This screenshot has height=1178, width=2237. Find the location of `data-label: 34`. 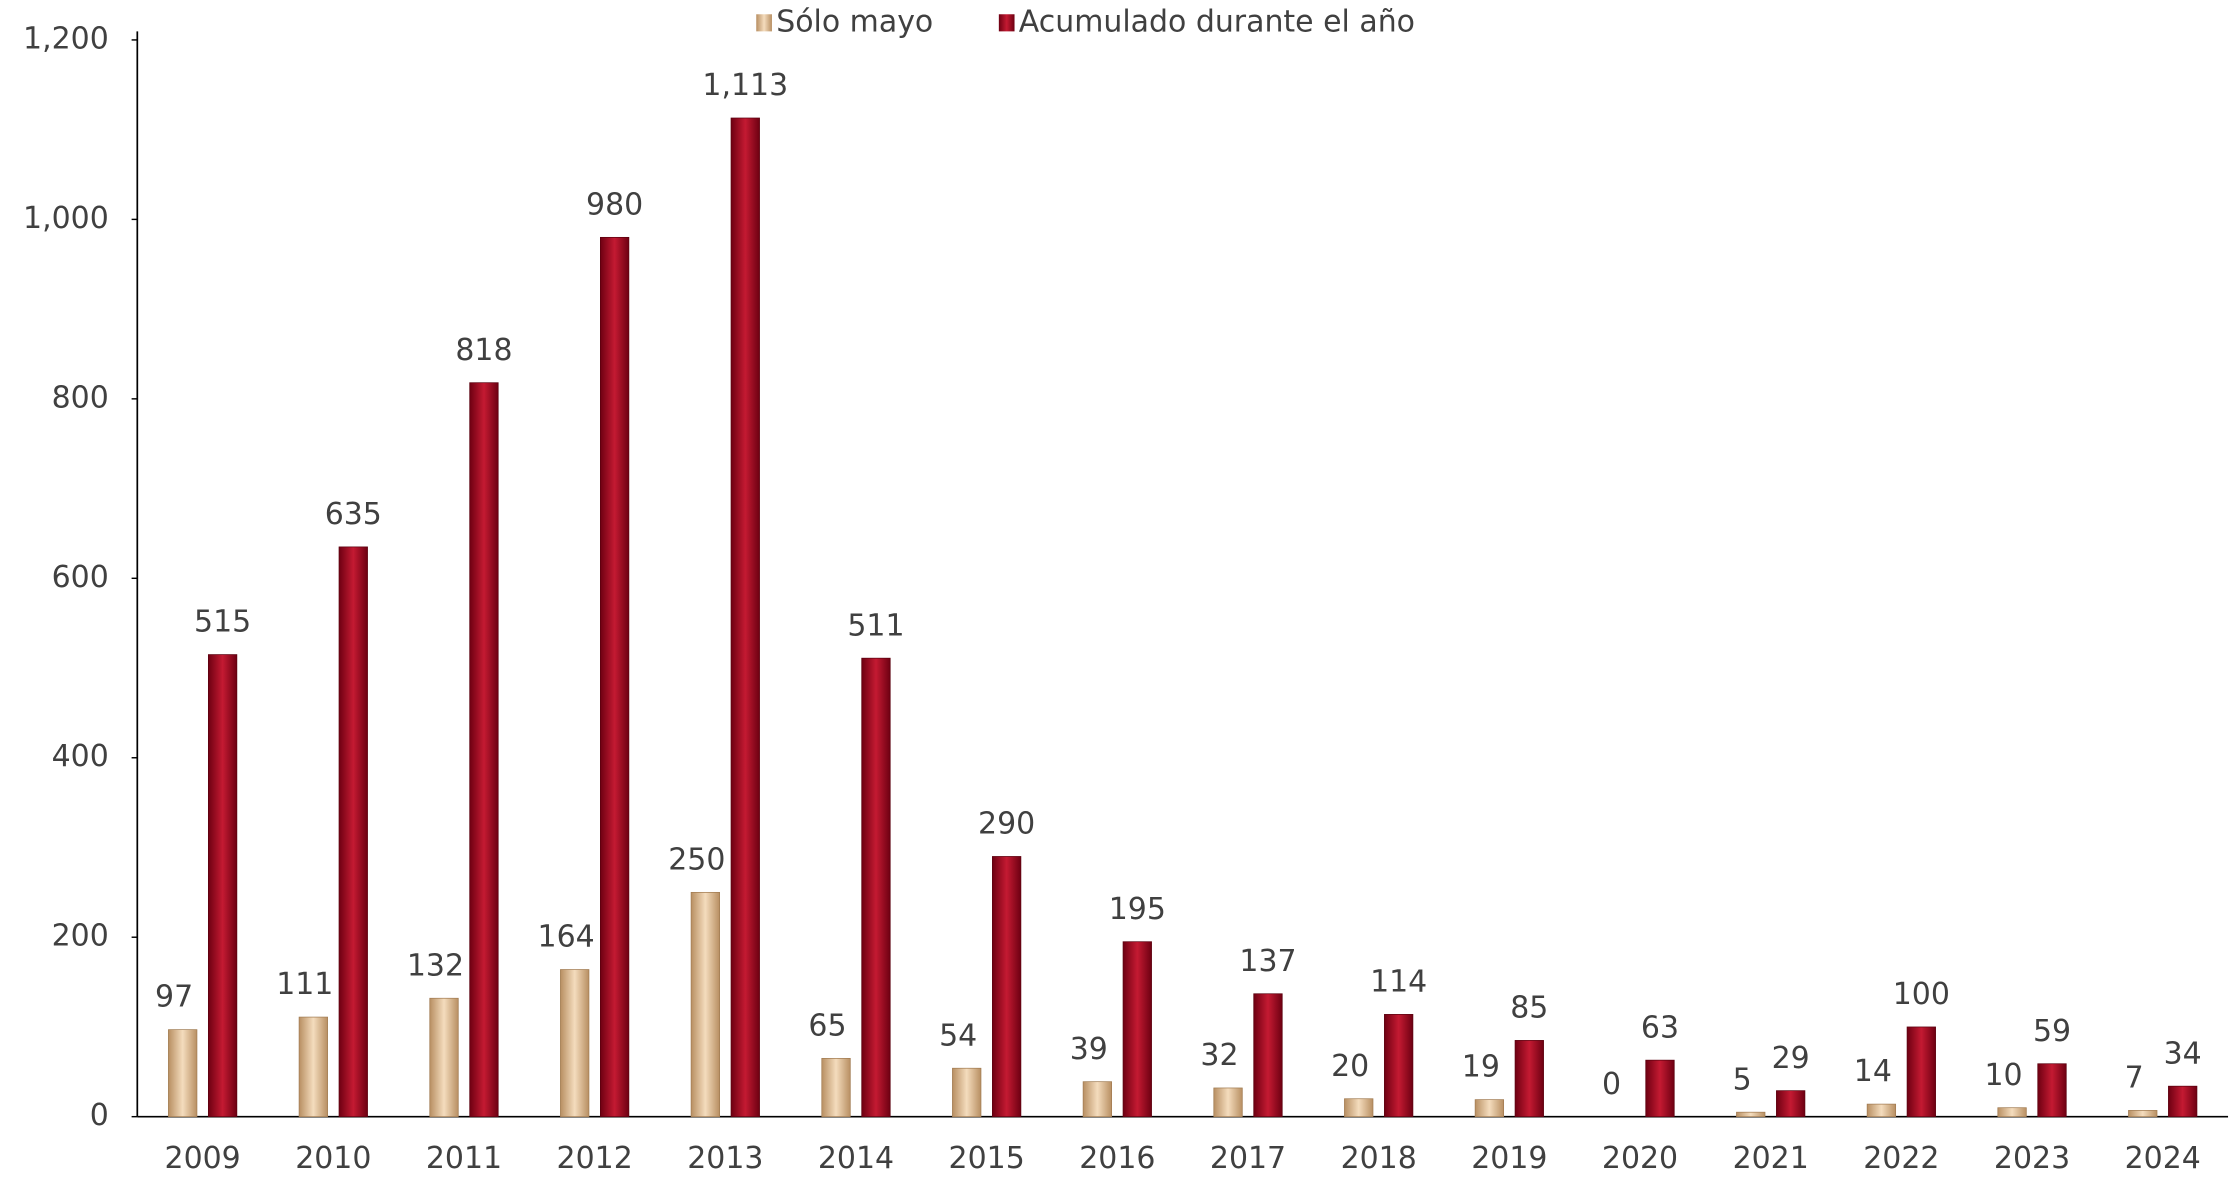

data-label: 34 is located at coordinates (2183, 1053).